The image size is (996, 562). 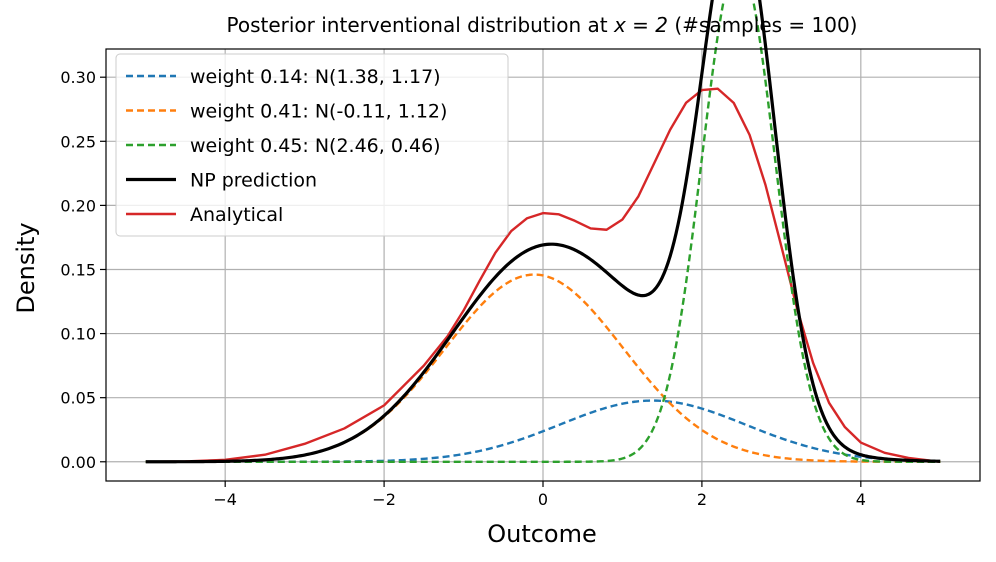 I want to click on y-tick-label: 0.15, so click(x=78, y=269).